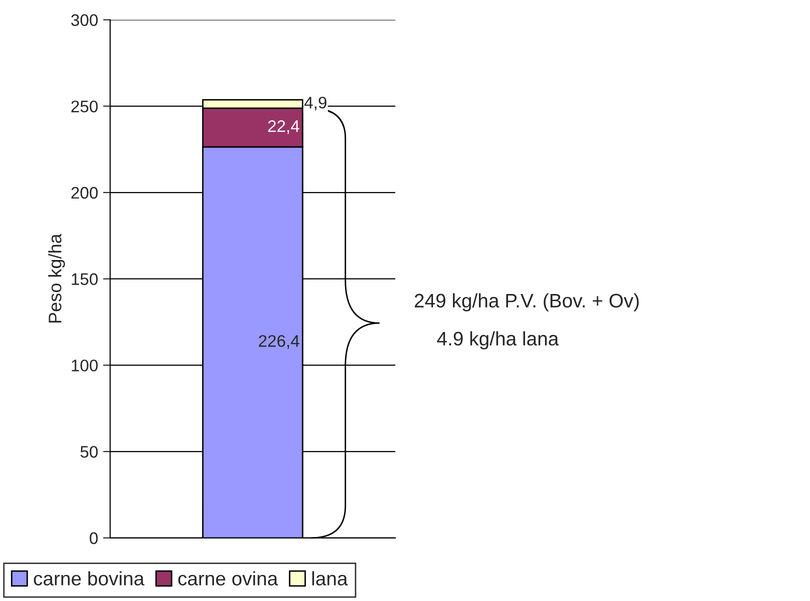 The width and height of the screenshot is (810, 601). I want to click on y-tick-label: 300, so click(84, 20).